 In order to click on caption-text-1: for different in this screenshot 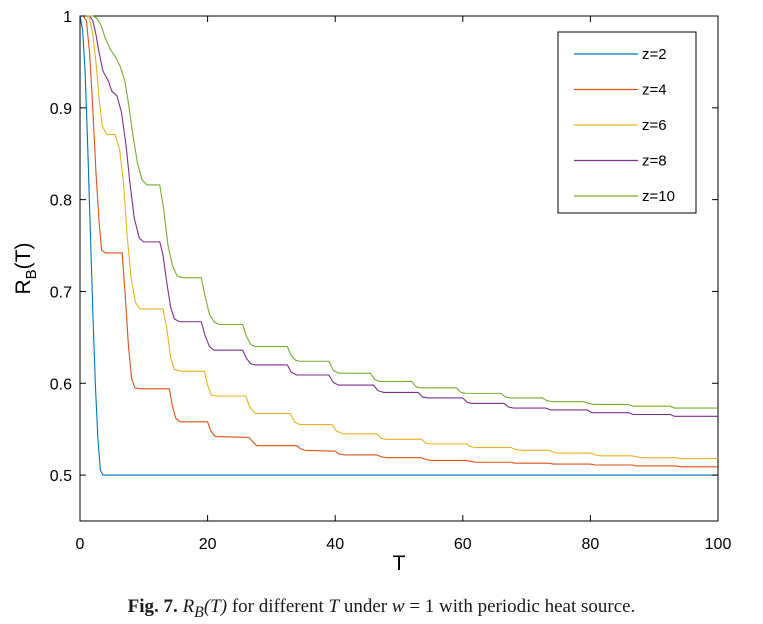, I will do `click(278, 606)`.